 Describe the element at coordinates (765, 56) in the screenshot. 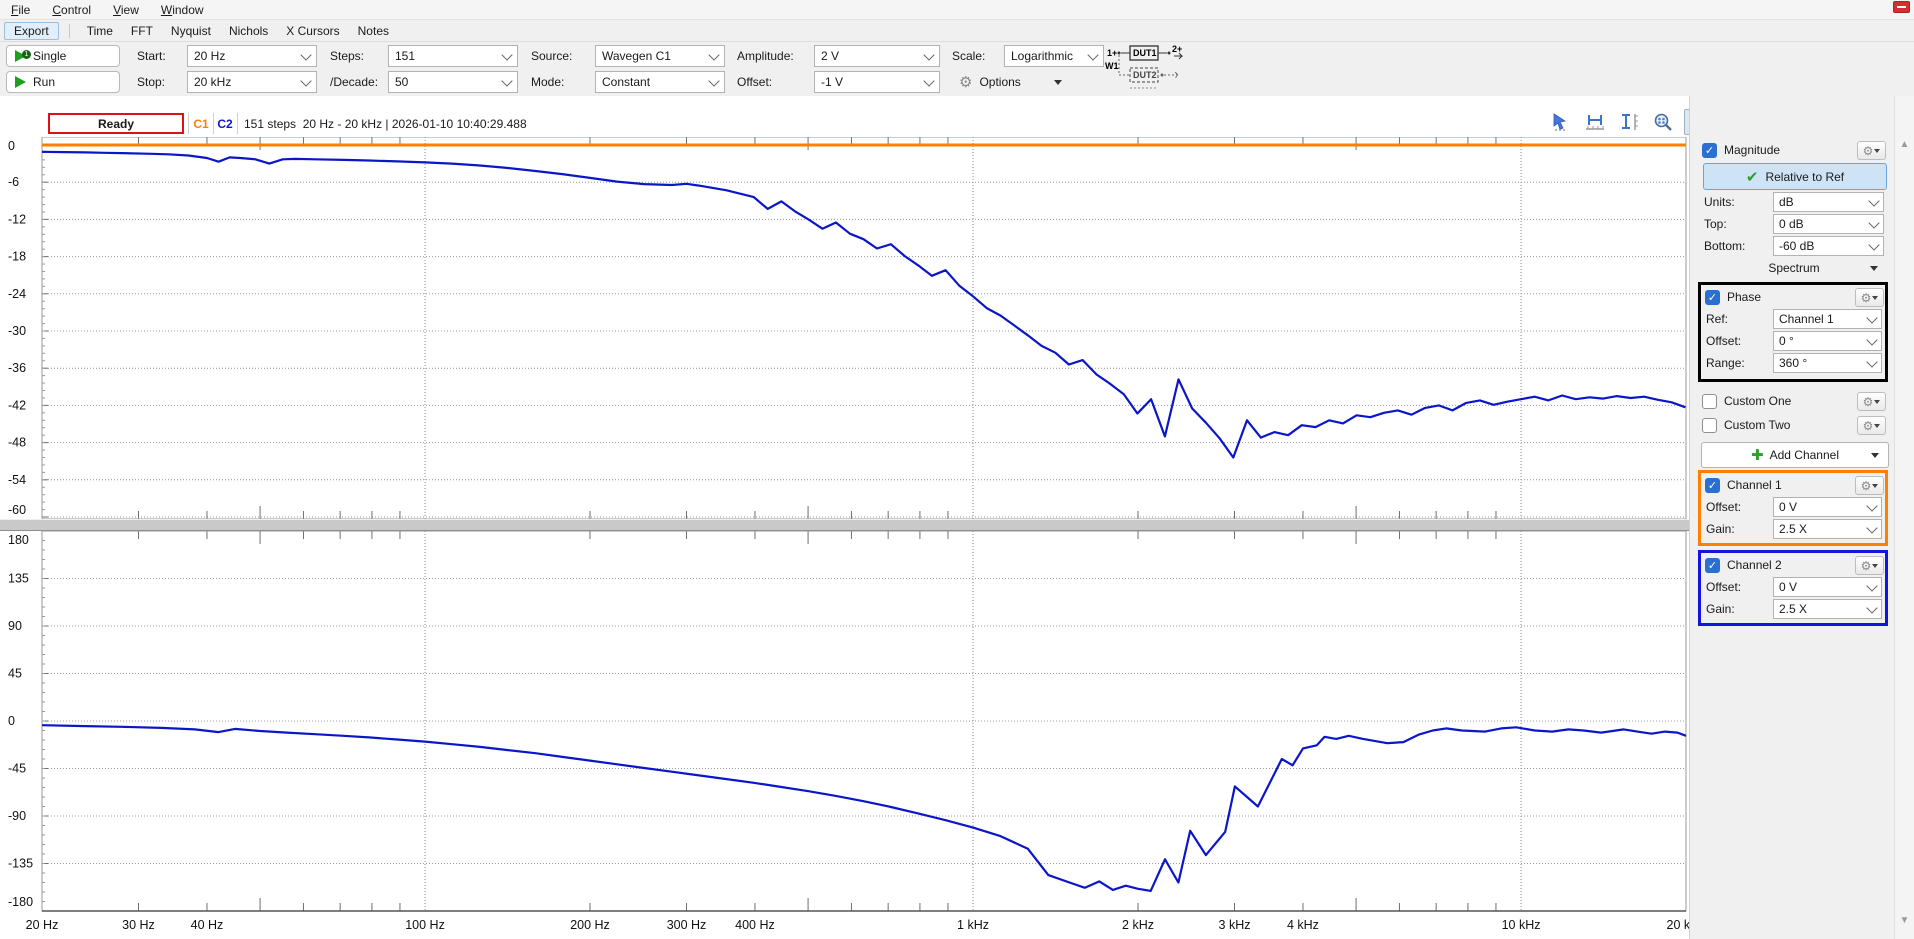

I see `amplitude-label: Amplitude:` at that location.